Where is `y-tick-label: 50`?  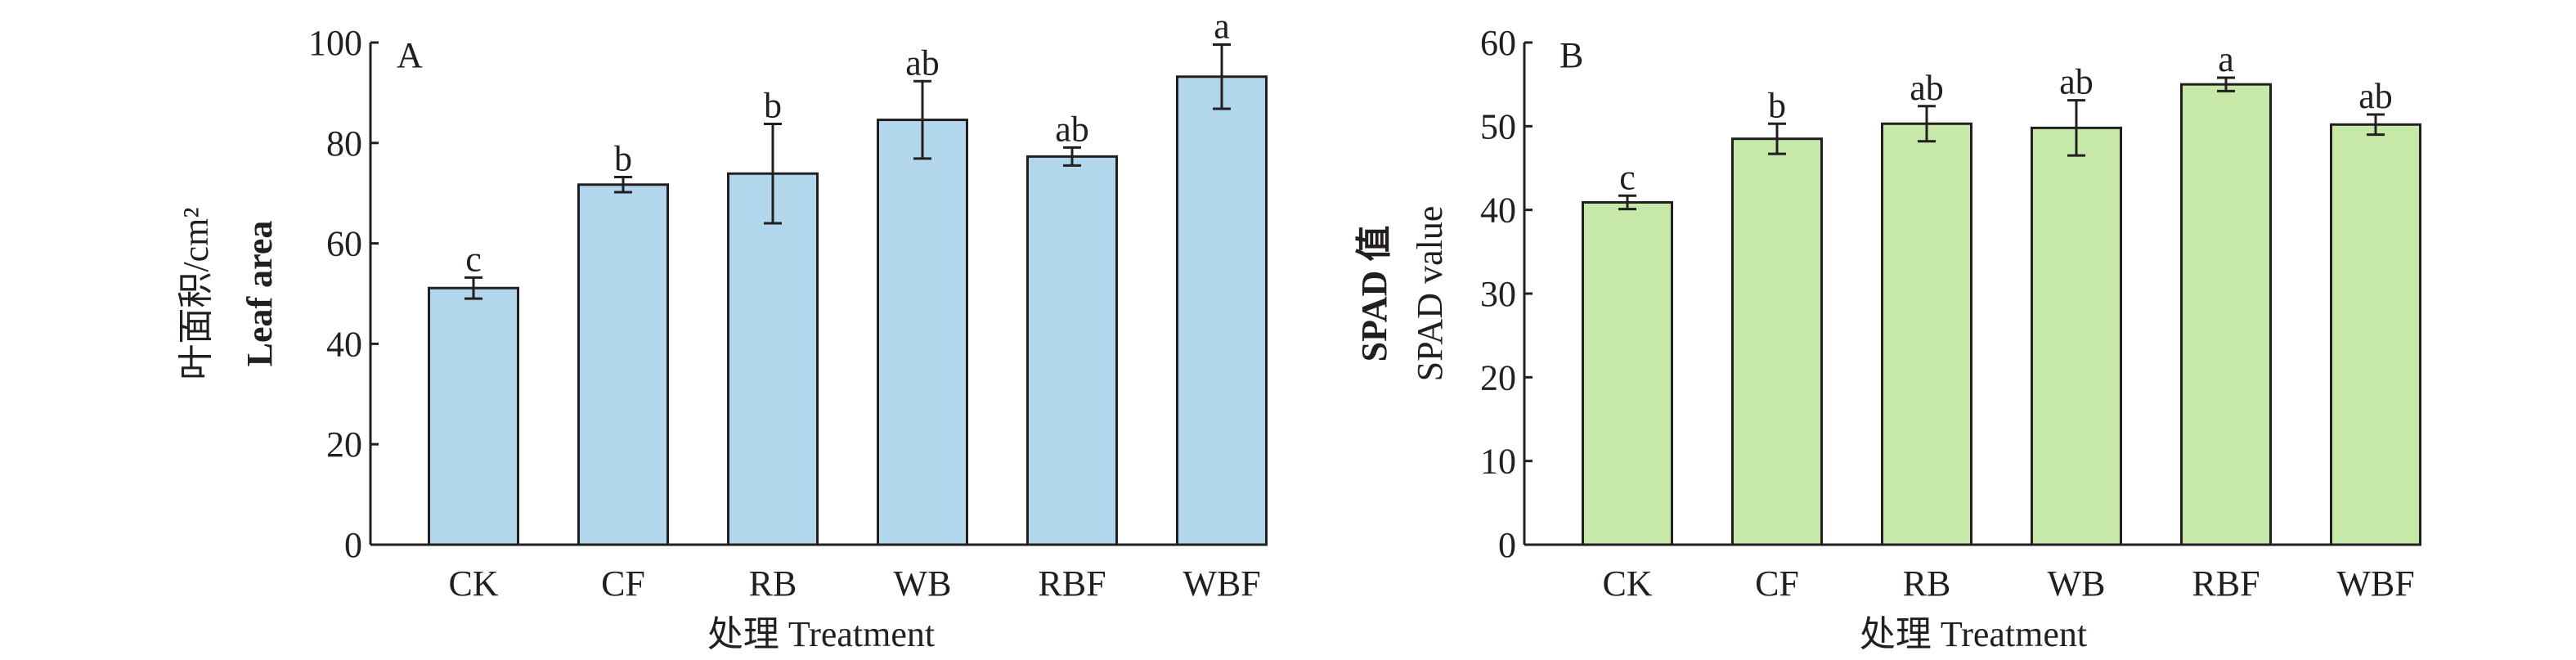
y-tick-label: 50 is located at coordinates (1498, 126).